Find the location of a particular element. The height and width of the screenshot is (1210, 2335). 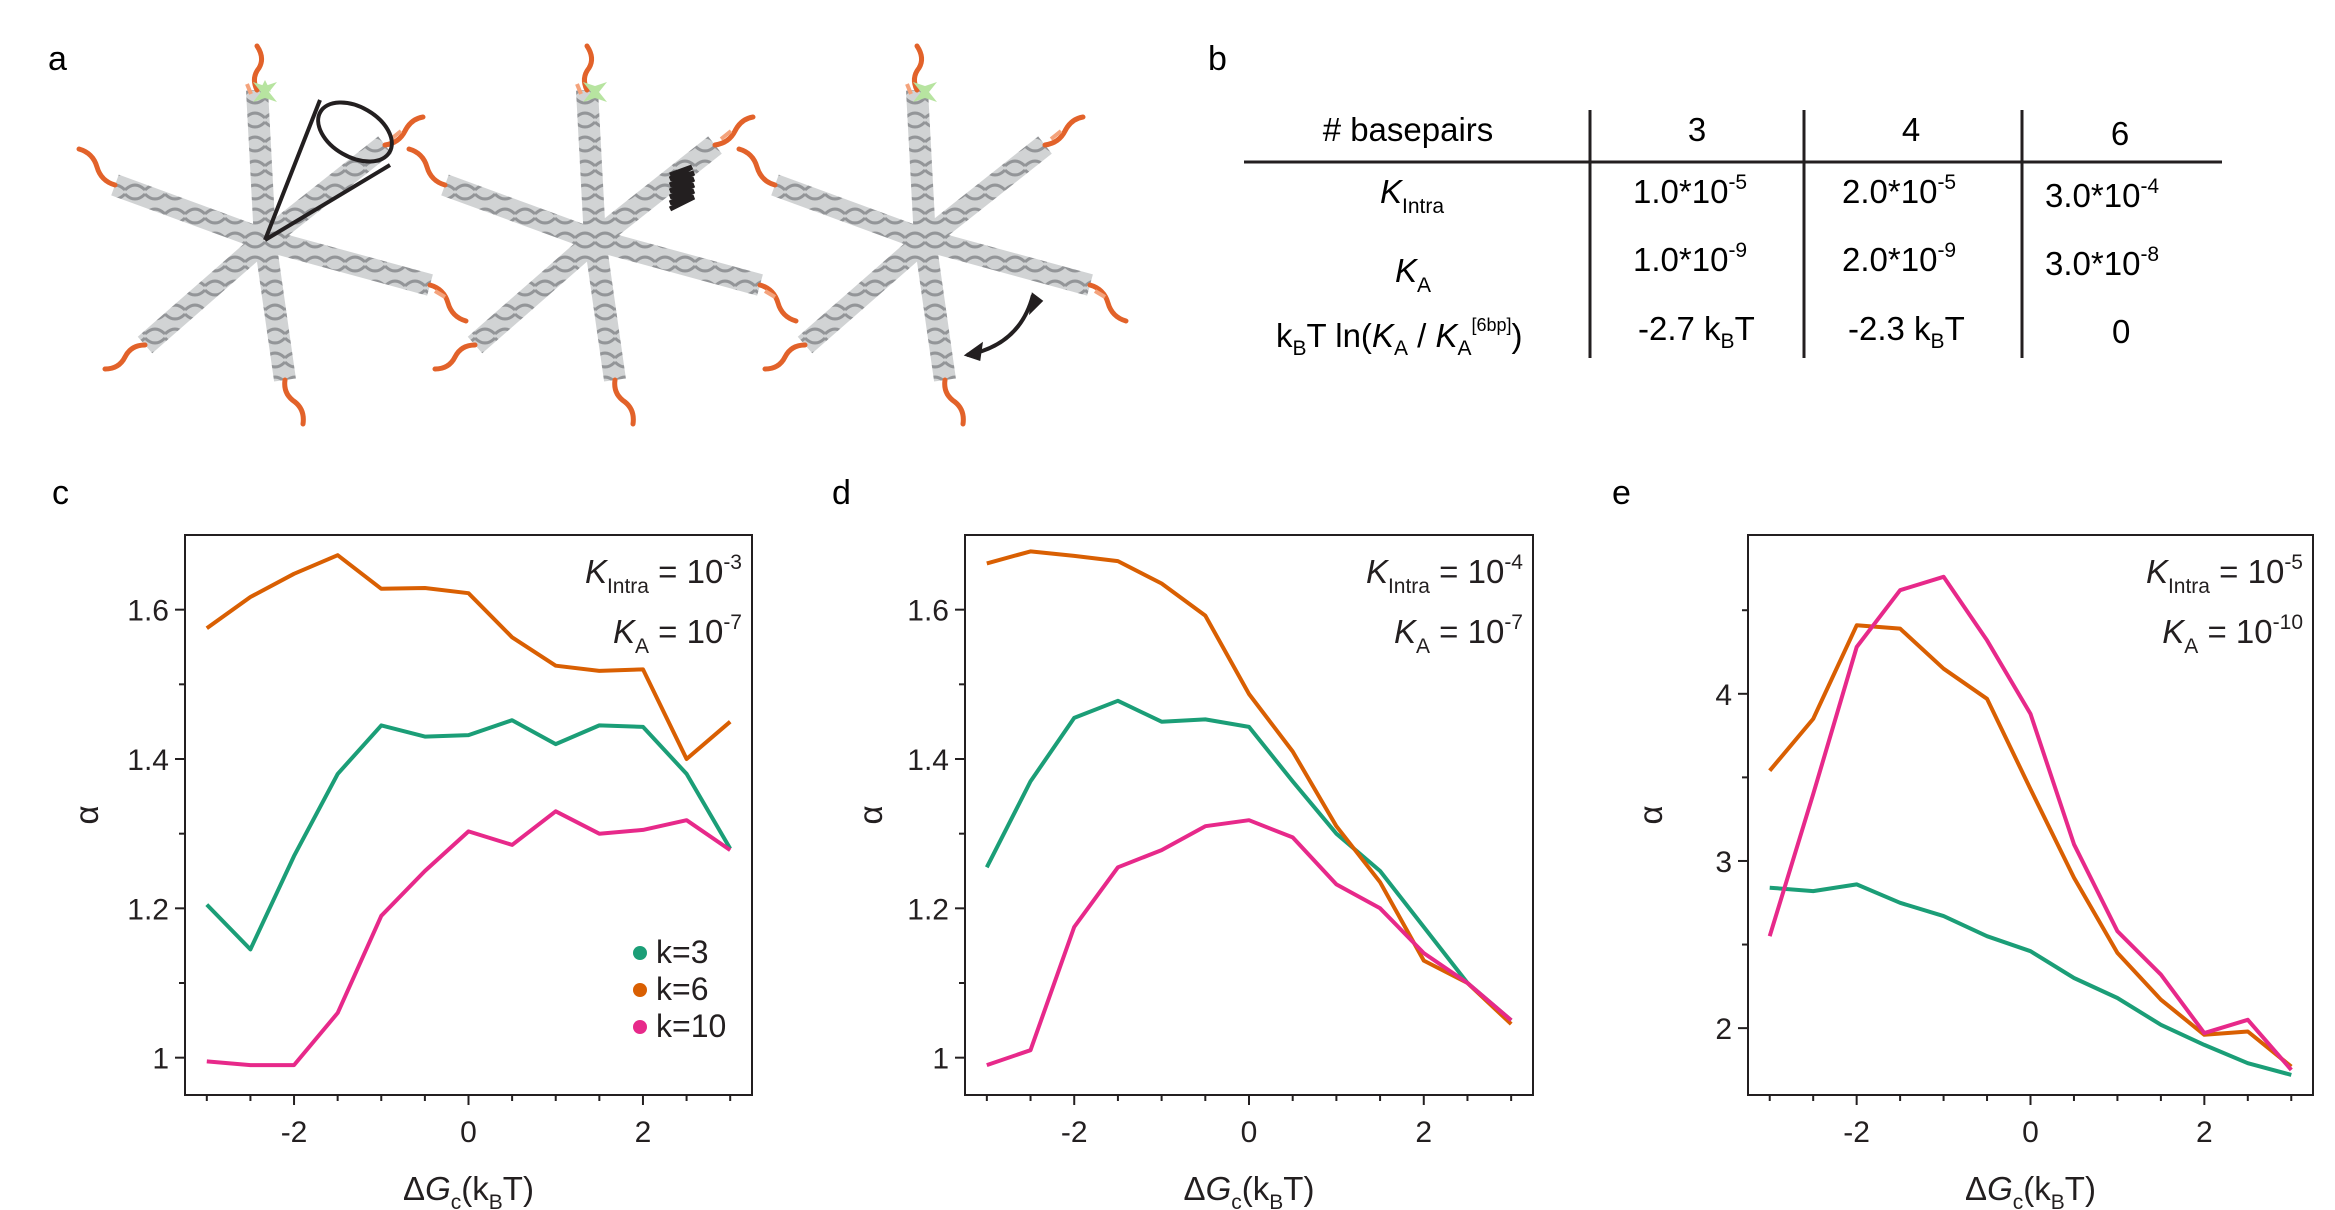

legend-label-k3: k=3 is located at coordinates (682, 952).